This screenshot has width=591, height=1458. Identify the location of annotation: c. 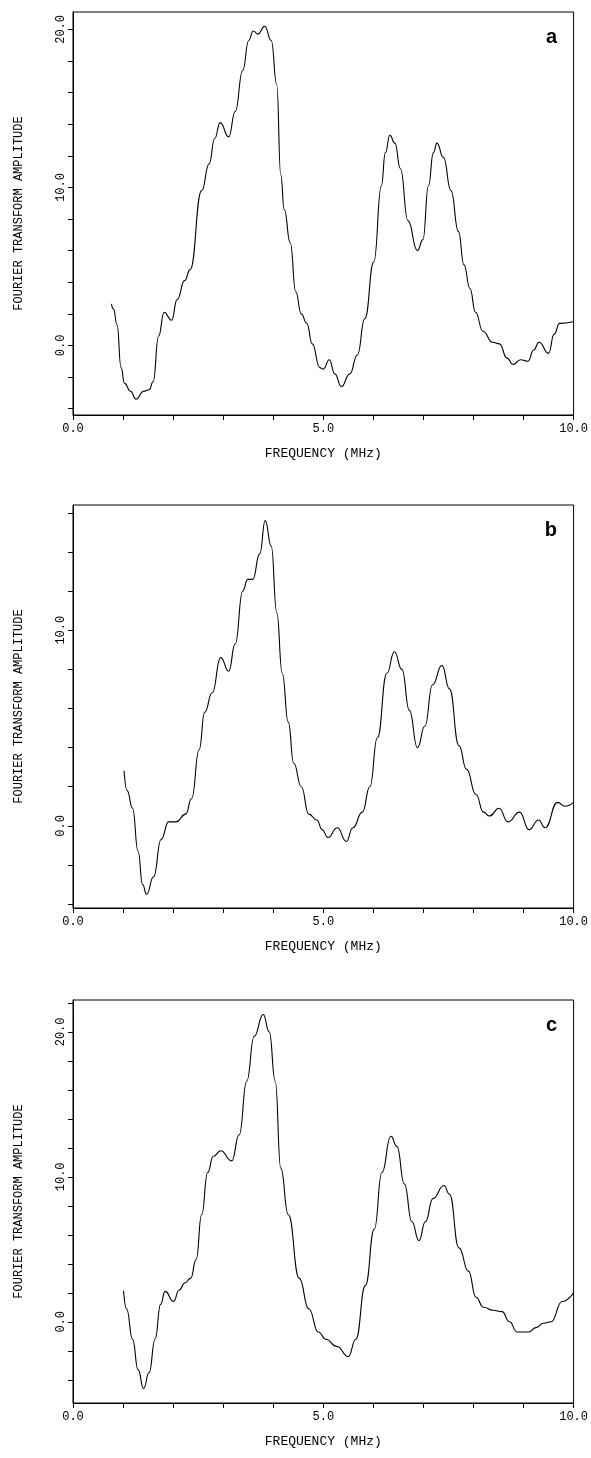
(551, 1024).